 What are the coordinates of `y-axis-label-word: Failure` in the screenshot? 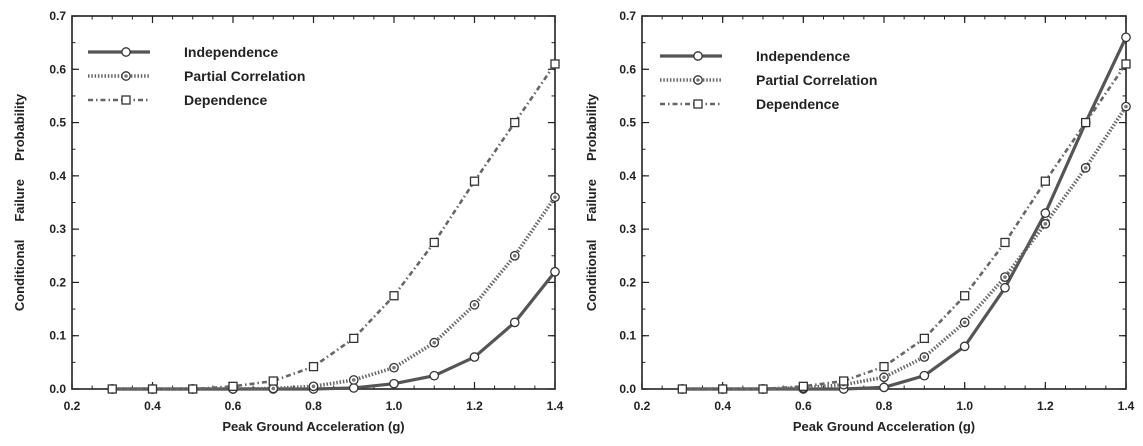 It's located at (591, 200).